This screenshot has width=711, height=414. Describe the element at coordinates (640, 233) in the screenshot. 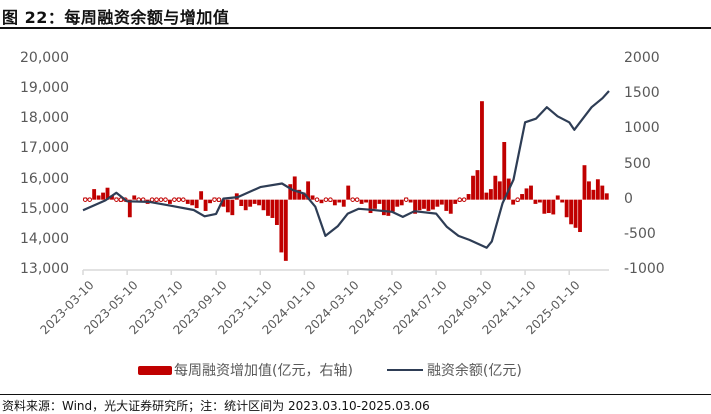

I see `right-y-tick: -500` at that location.